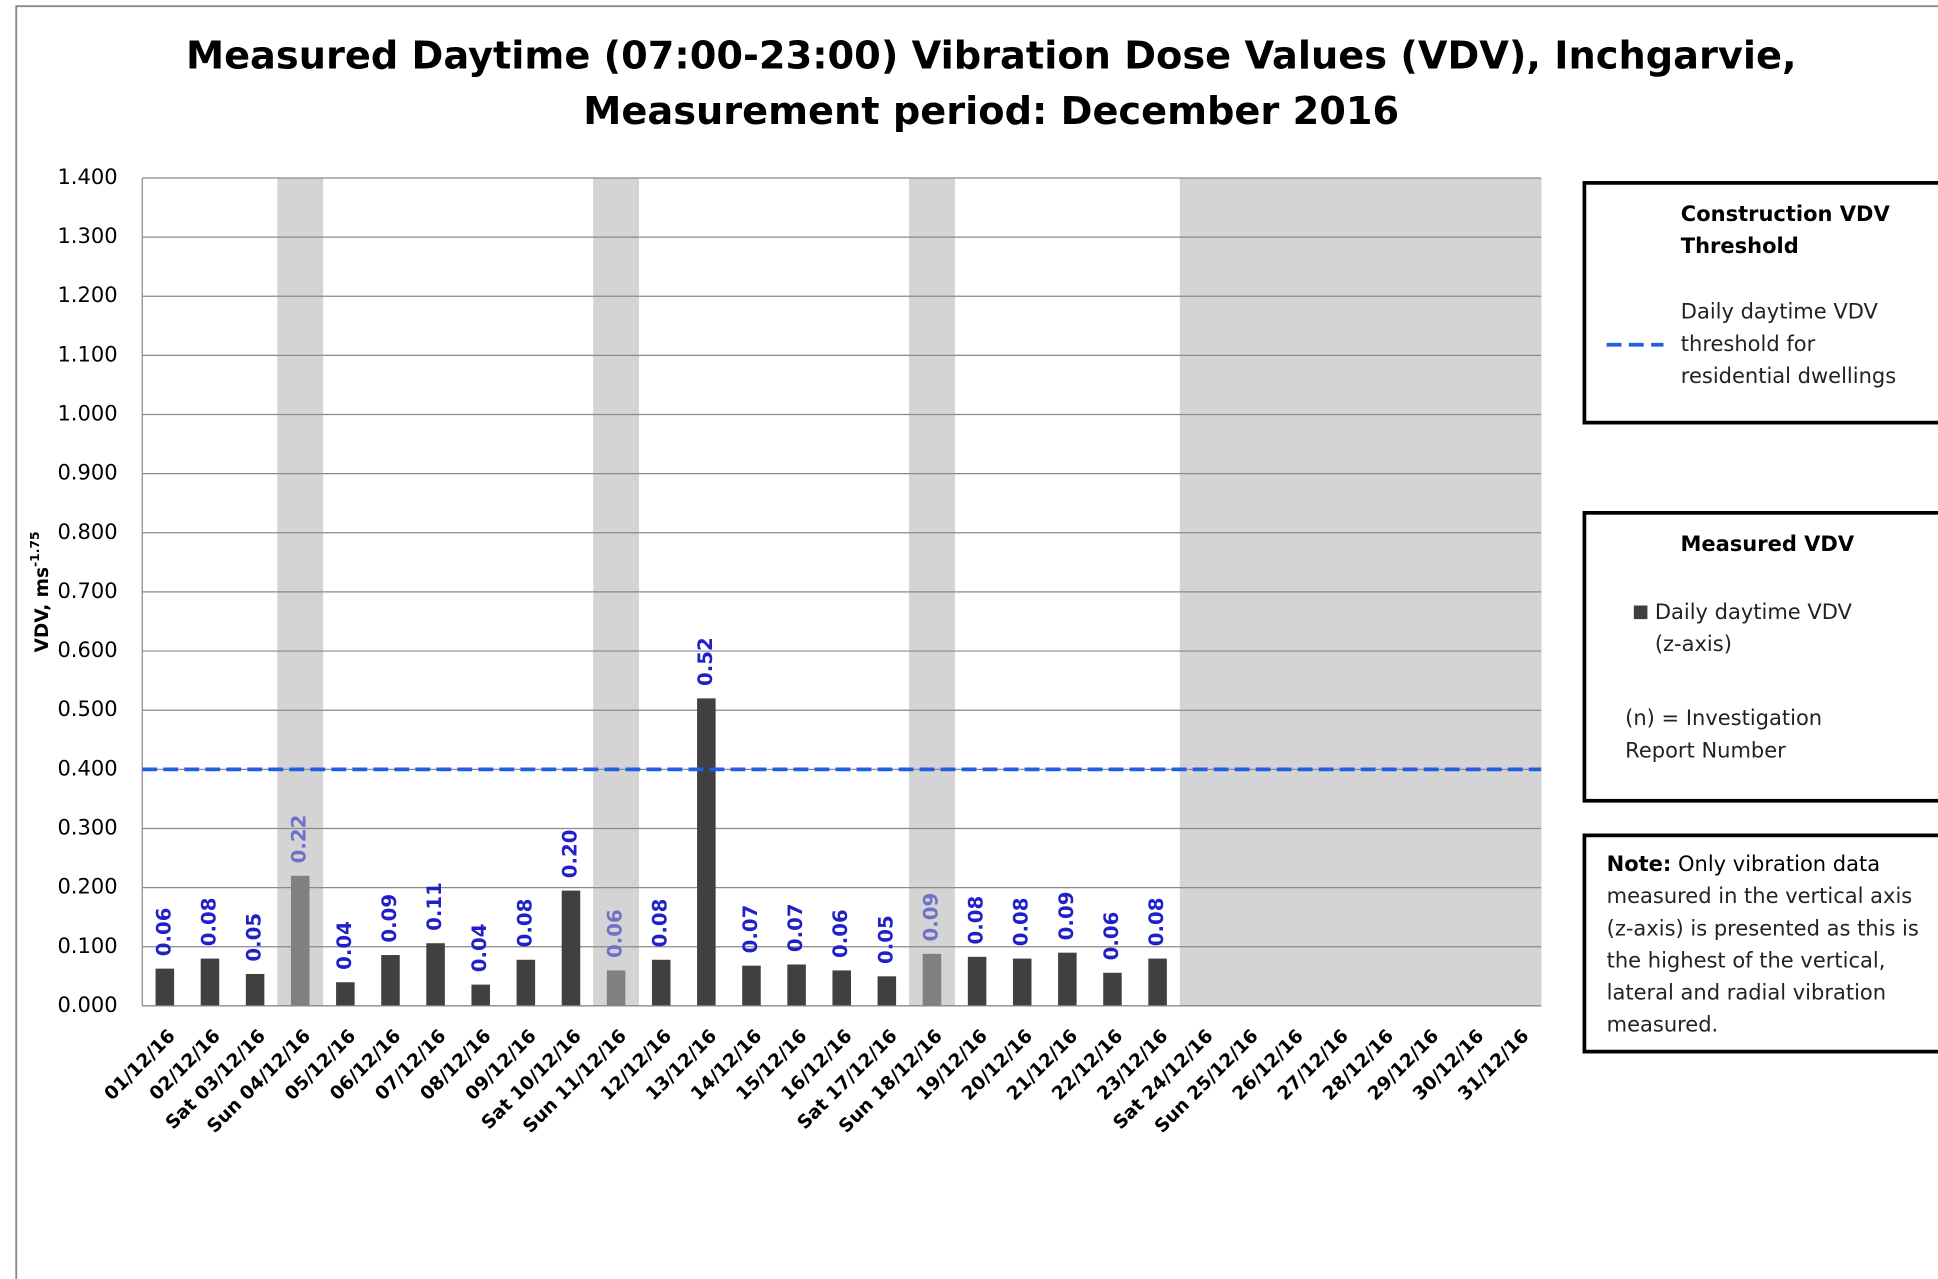 Image resolution: width=1938 pixels, height=1279 pixels. What do you see at coordinates (87, 768) in the screenshot?
I see `y-tick-label: 0.400` at bounding box center [87, 768].